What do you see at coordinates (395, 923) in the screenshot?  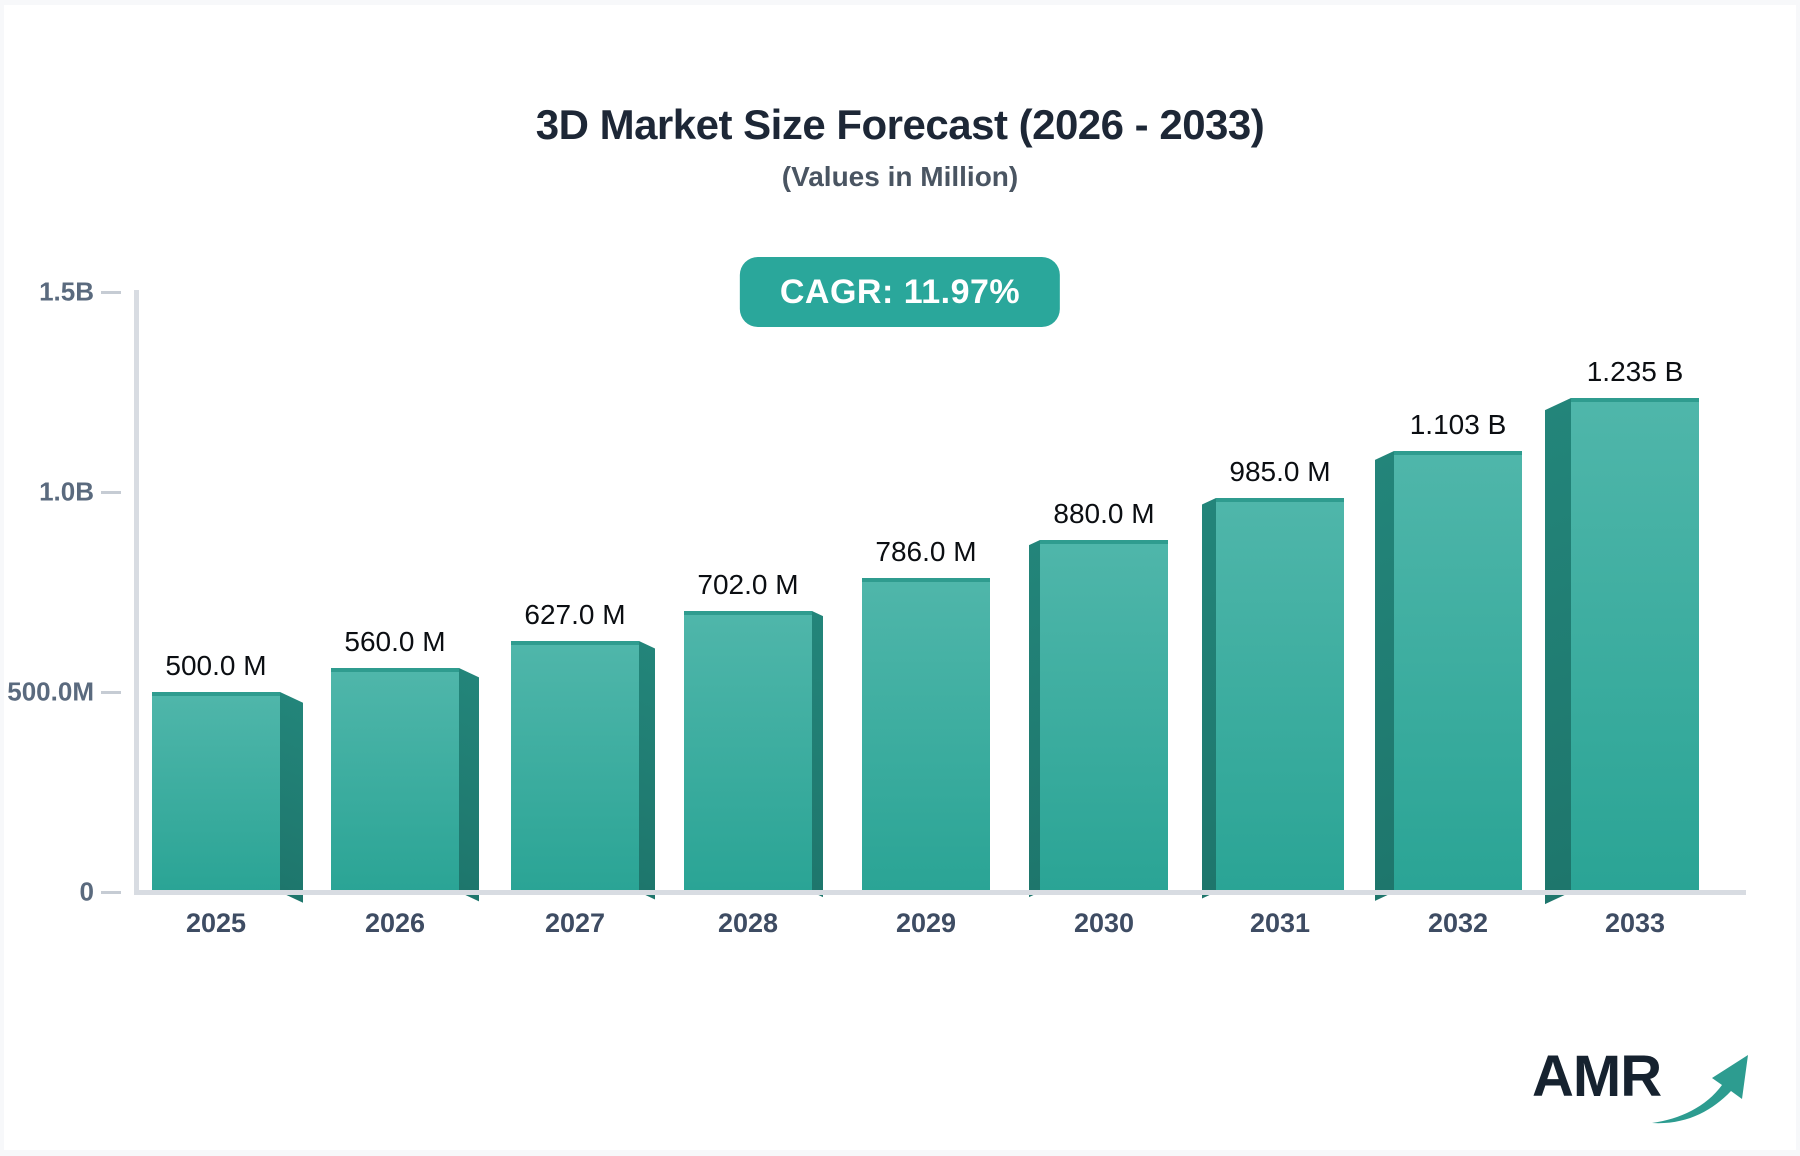 I see `x-axis-label-2026: 2026` at bounding box center [395, 923].